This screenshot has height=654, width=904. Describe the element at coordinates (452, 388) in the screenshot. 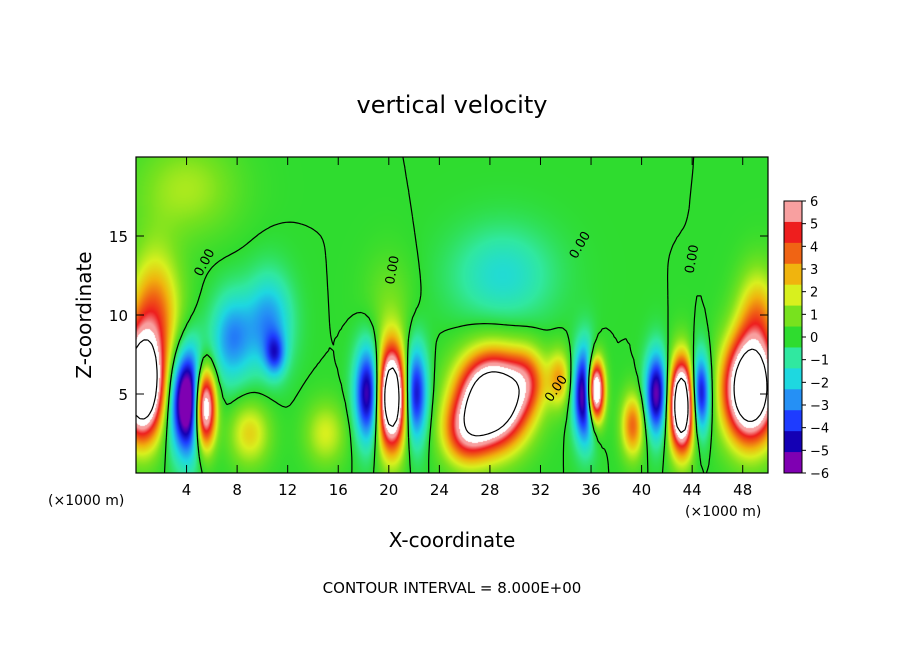

I see `contour-line-positive` at that location.